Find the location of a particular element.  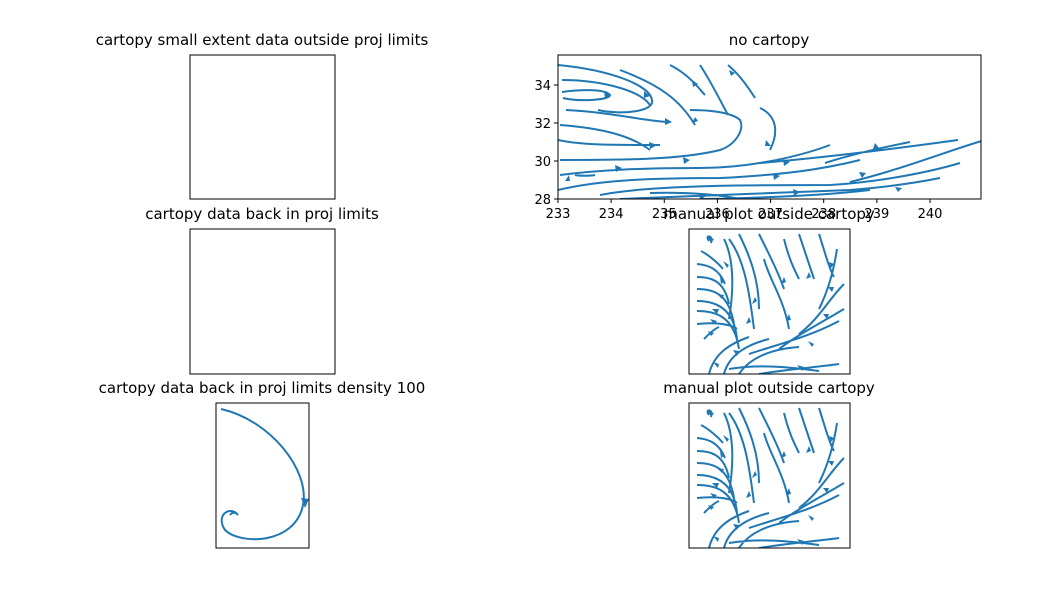

y-tick-label: 32 is located at coordinates (542, 124).